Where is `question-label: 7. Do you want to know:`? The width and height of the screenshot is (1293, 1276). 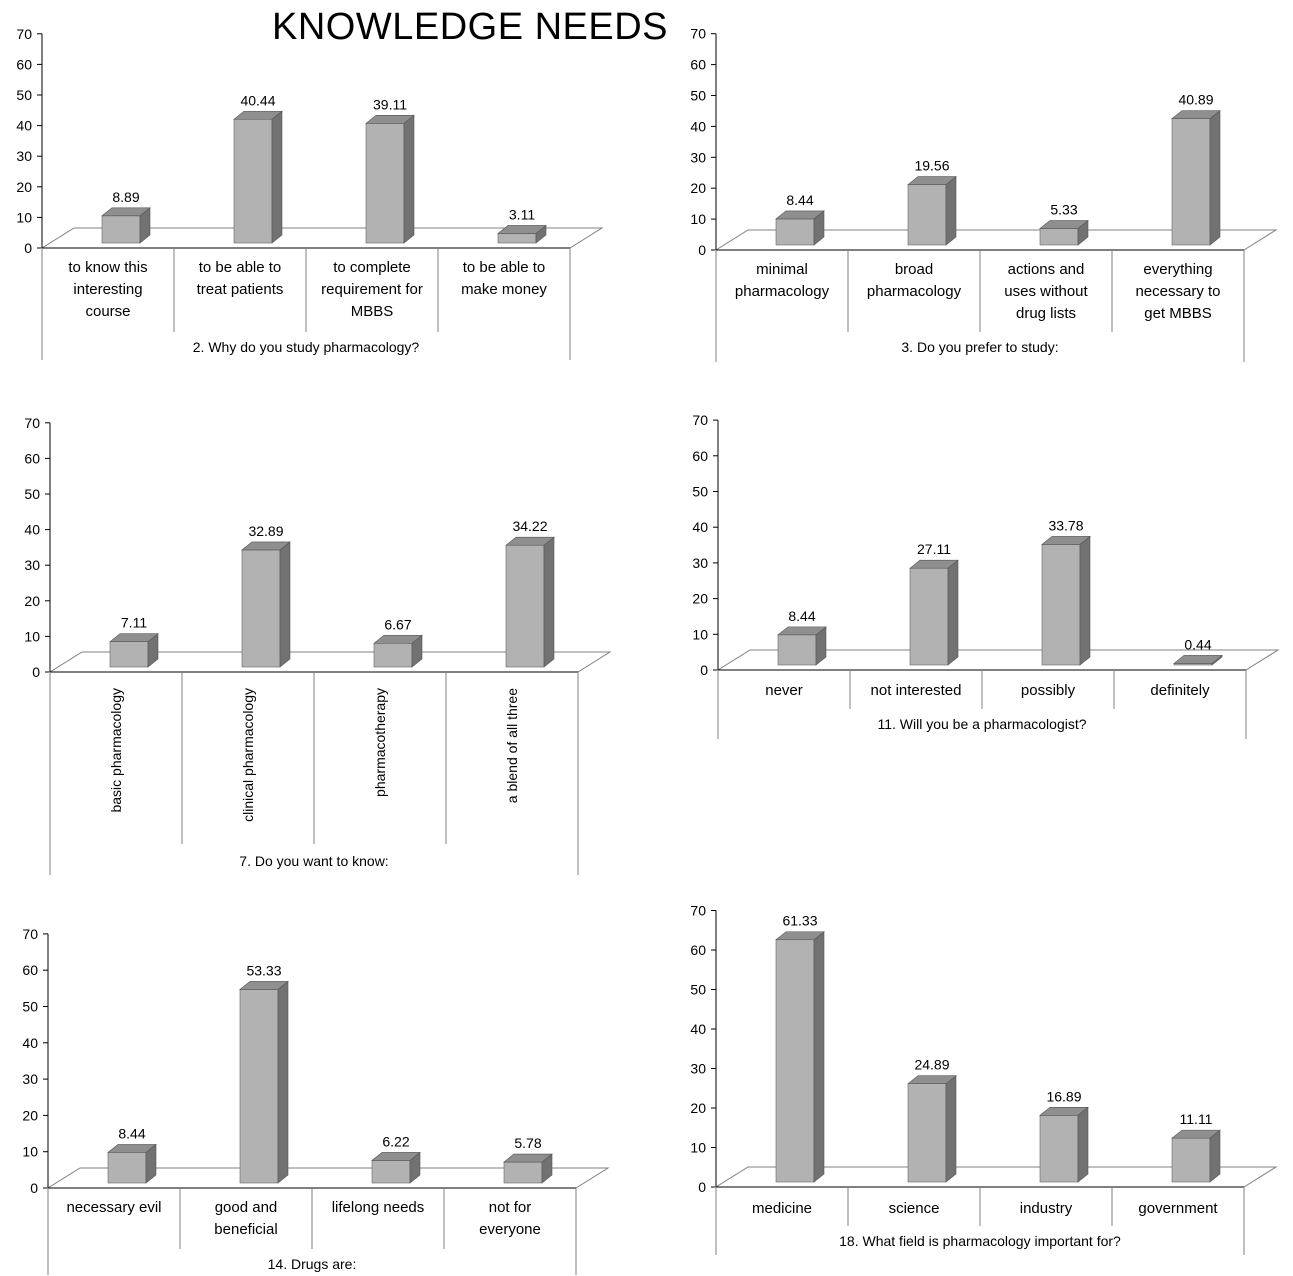 question-label: 7. Do you want to know: is located at coordinates (313, 861).